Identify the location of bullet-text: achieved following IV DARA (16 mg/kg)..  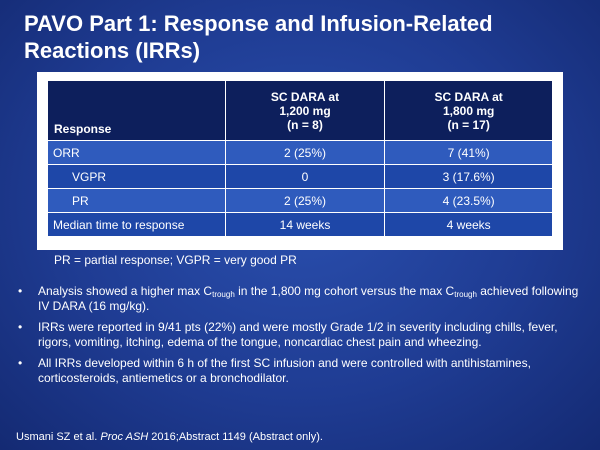
(308, 298).